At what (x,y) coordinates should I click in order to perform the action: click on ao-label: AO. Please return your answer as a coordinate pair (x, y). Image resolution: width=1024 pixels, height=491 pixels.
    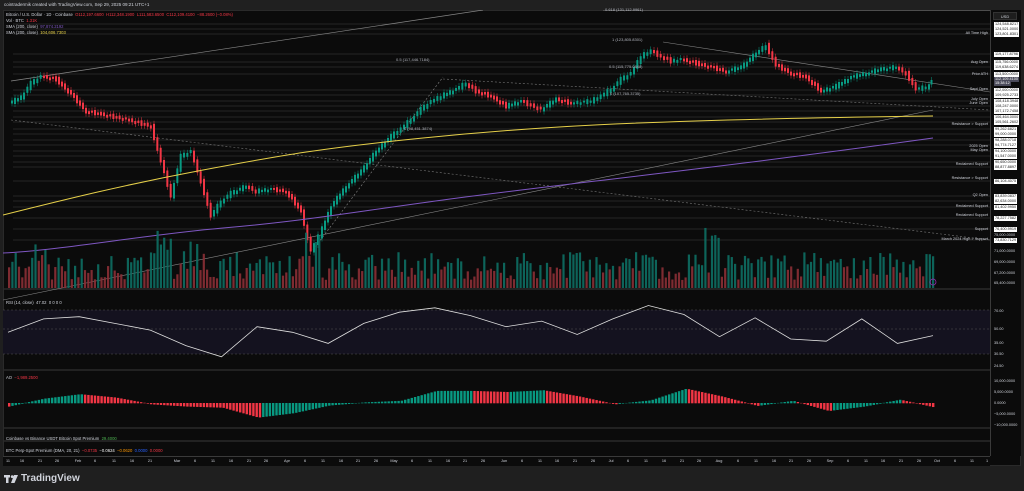
    Looking at the image, I should click on (9, 377).